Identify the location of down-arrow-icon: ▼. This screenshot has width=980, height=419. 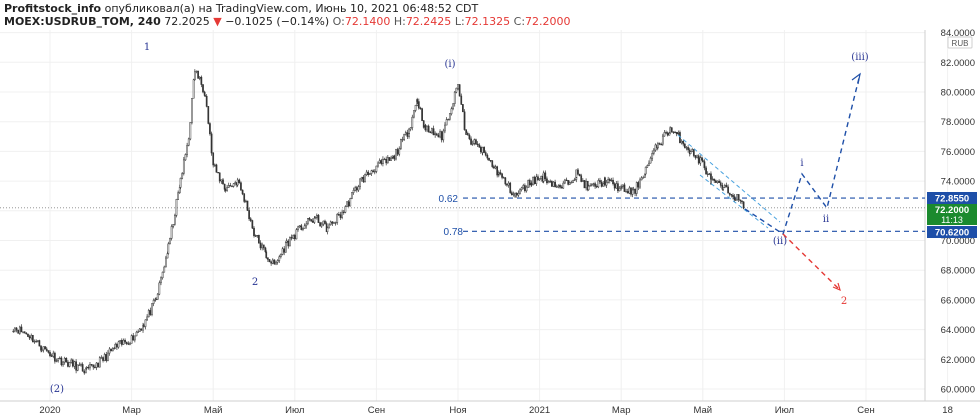
(217, 21).